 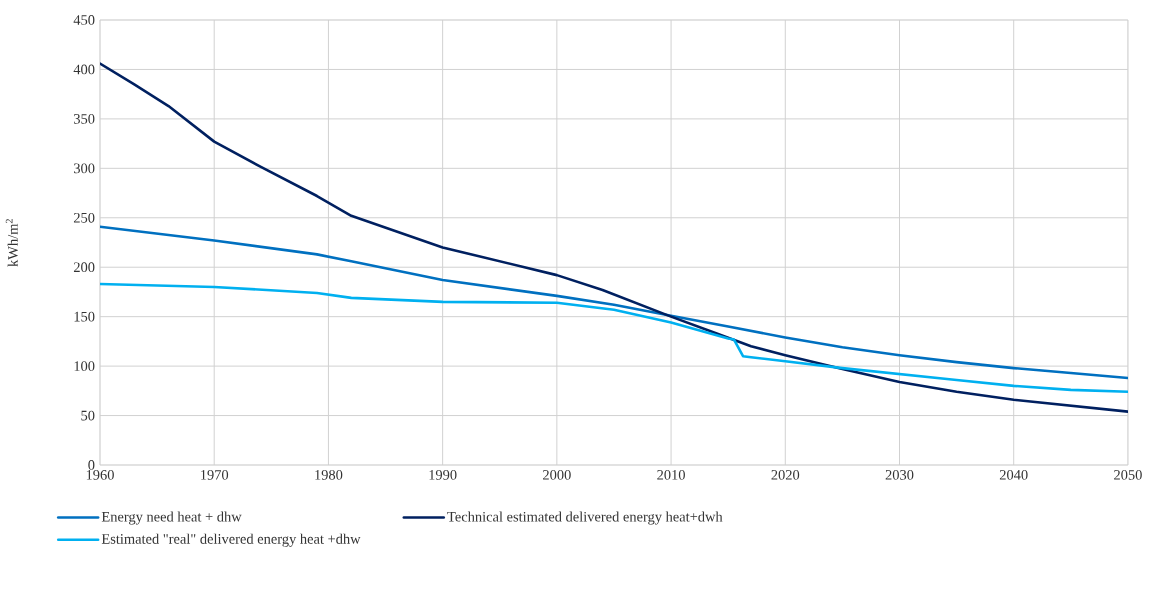 What do you see at coordinates (1013, 475) in the screenshot?
I see `x-tick-label: 2040` at bounding box center [1013, 475].